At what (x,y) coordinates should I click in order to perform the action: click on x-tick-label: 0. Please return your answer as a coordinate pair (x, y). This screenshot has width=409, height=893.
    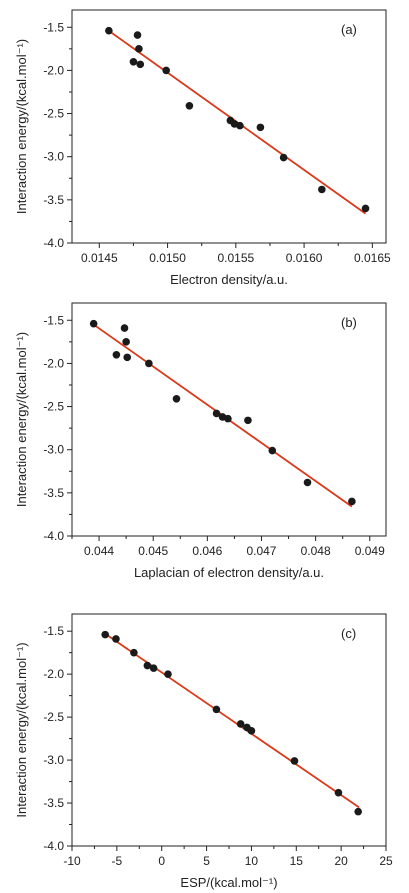
    Looking at the image, I should click on (161, 861).